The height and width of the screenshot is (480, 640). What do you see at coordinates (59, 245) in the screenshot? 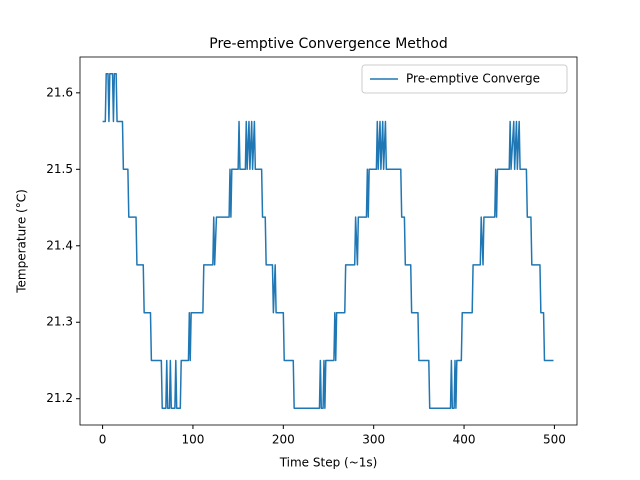
I see `y-tick-label: 21.4` at bounding box center [59, 245].